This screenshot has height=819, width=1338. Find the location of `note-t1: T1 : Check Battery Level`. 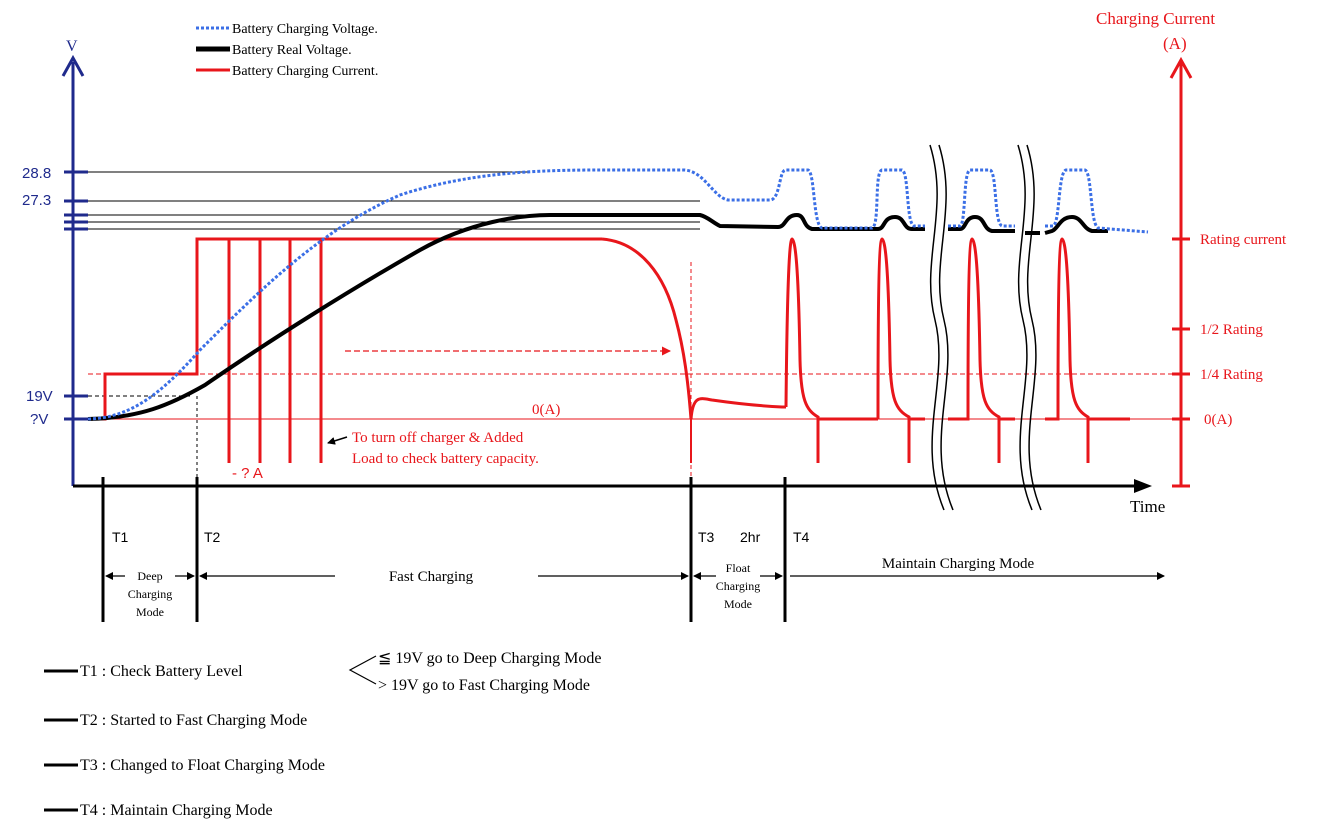

note-t1: T1 : Check Battery Level is located at coordinates (161, 671).